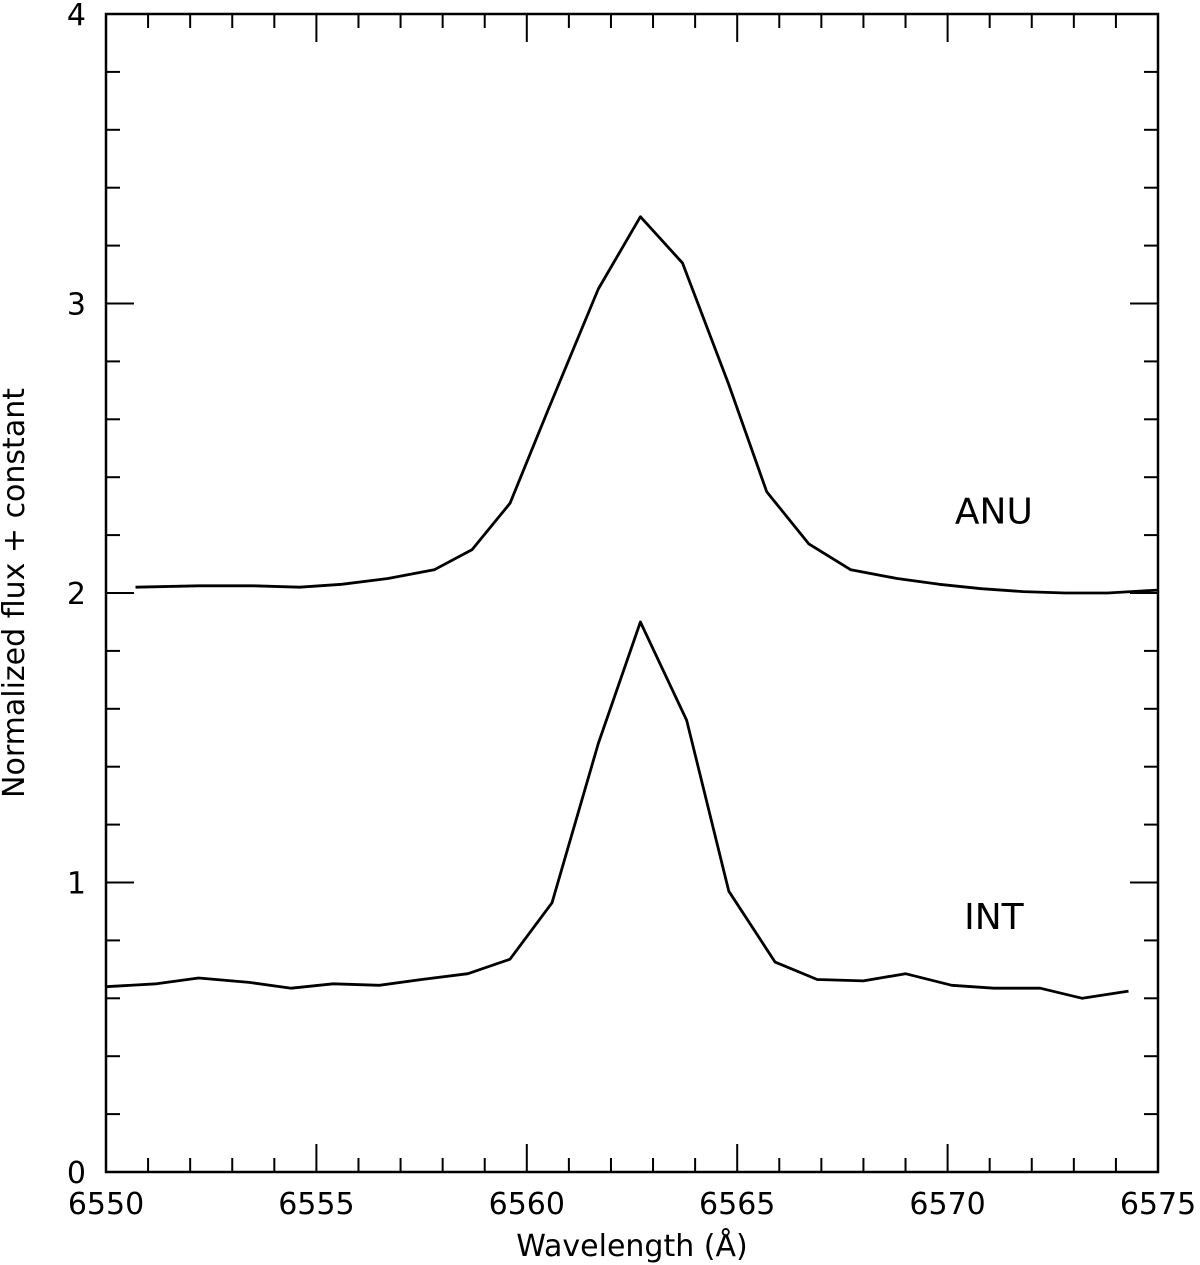 This screenshot has height=1265, width=1200. Describe the element at coordinates (994, 512) in the screenshot. I see `series-label-anu: ANU` at that location.